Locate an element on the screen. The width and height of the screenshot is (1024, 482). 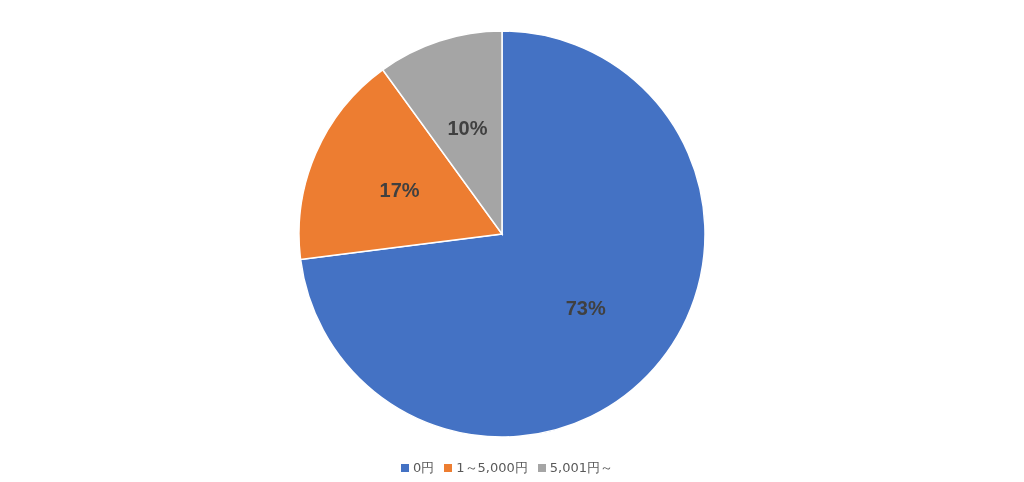
data-label: 17% is located at coordinates (399, 189).